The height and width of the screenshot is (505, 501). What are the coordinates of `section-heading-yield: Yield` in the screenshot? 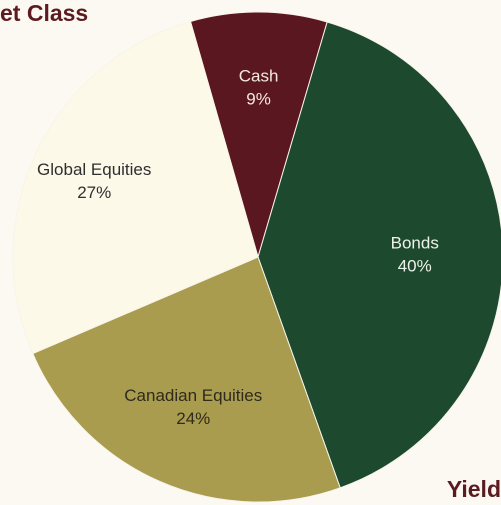 It's located at (473, 489).